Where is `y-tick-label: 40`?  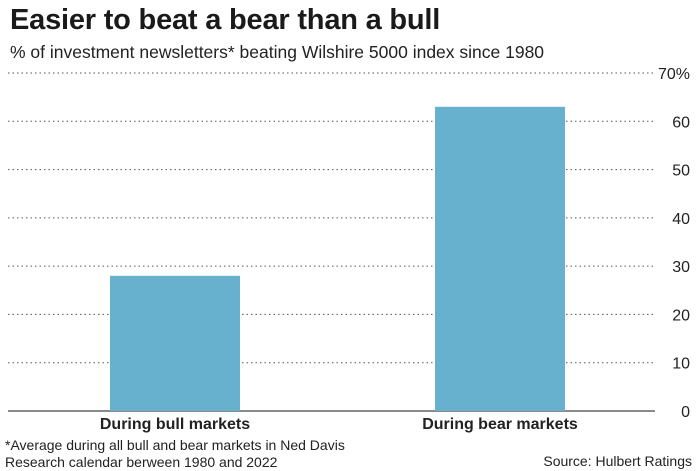 y-tick-label: 40 is located at coordinates (681, 219).